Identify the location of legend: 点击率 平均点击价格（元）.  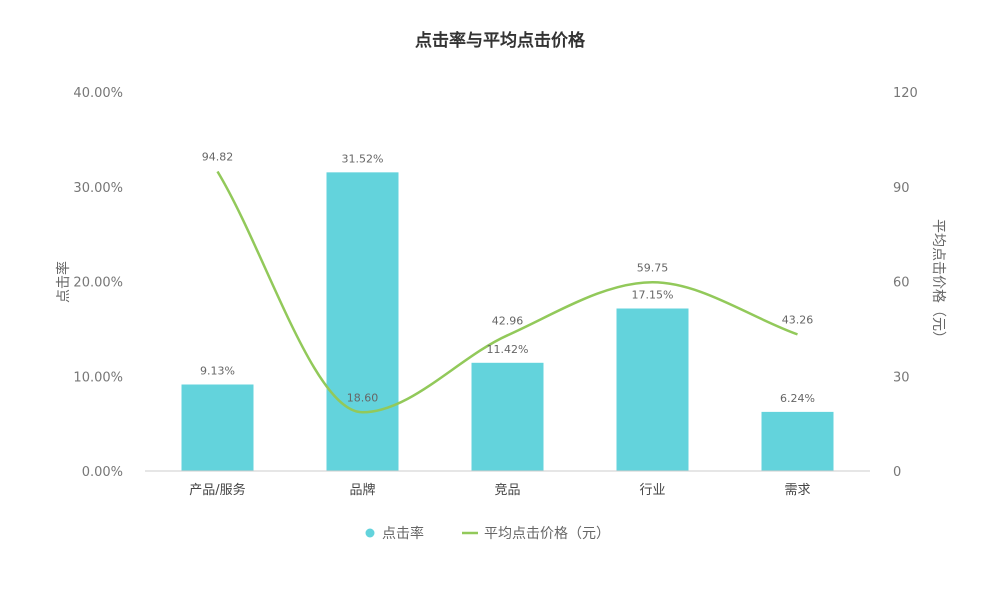
(487, 533).